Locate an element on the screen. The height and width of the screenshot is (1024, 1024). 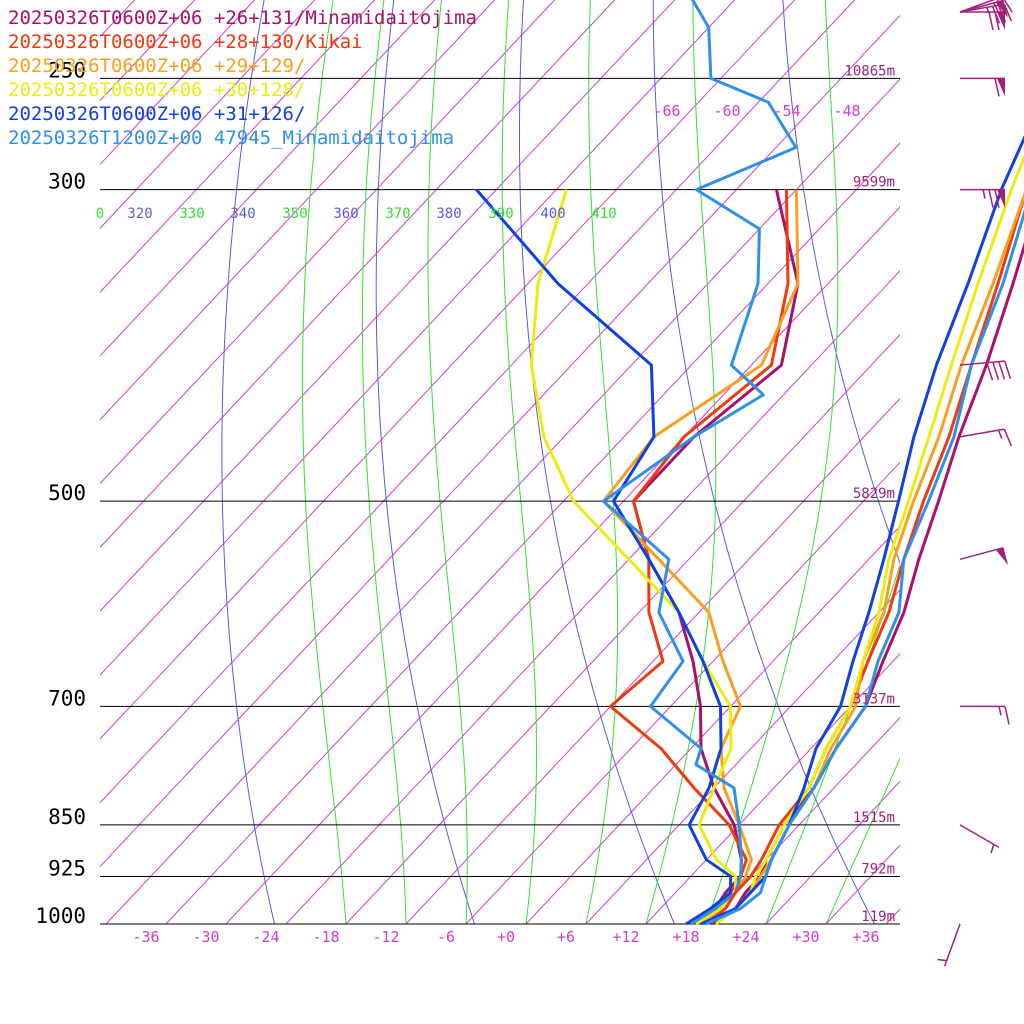
theta-label: 400 is located at coordinates (552, 214).